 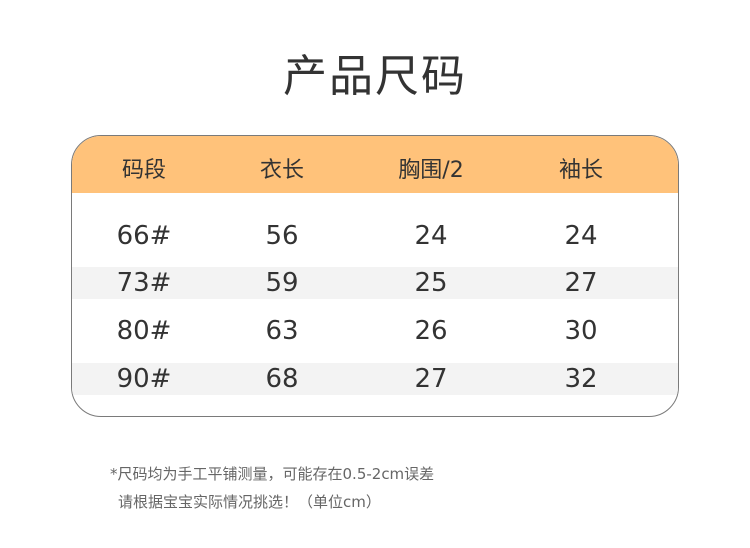 What do you see at coordinates (431, 283) in the screenshot?
I see `table-cell: 25` at bounding box center [431, 283].